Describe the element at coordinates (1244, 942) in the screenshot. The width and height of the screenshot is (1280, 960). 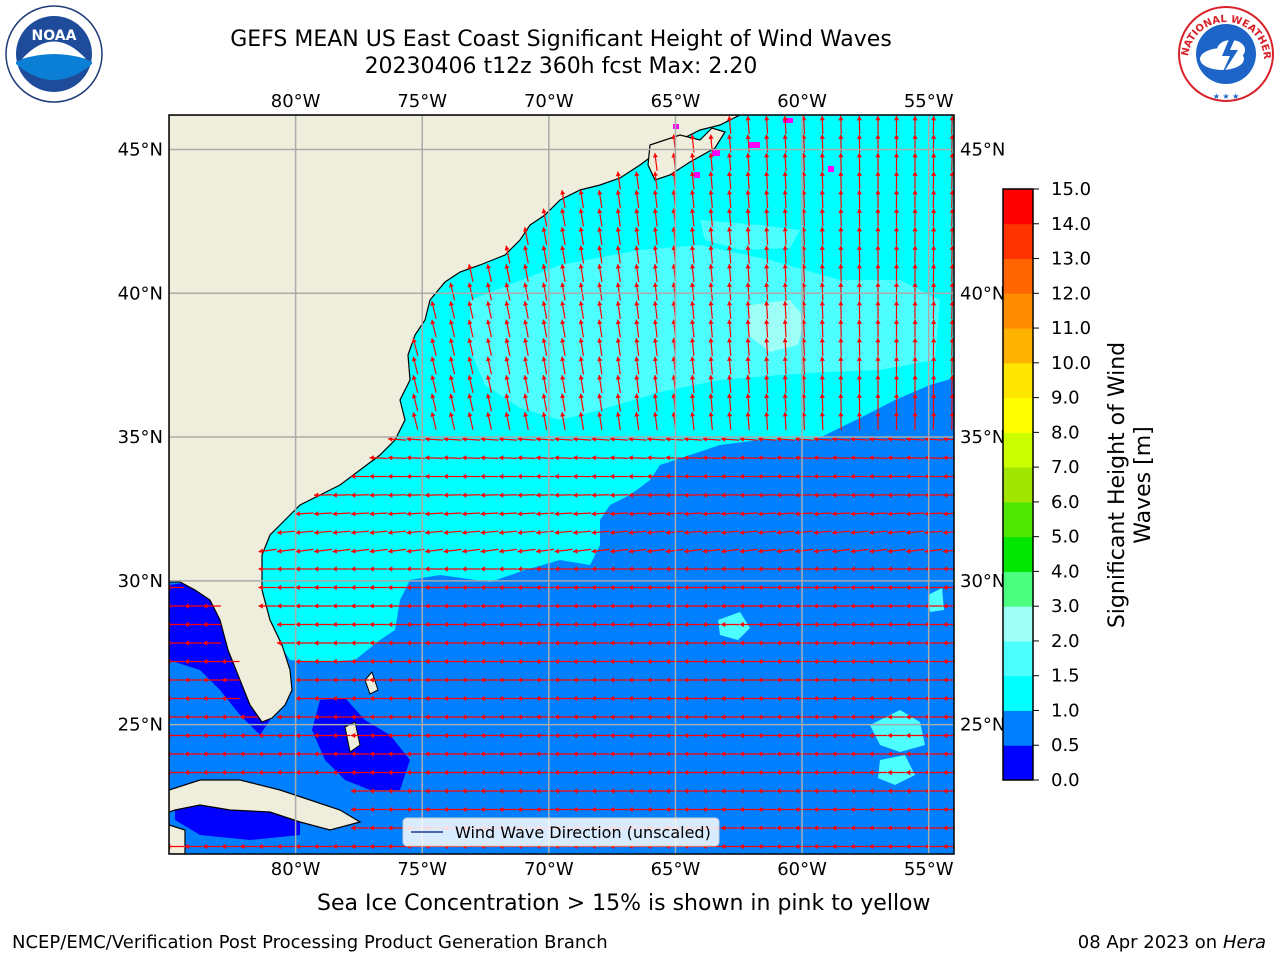
I see `host-name: Hera` at that location.